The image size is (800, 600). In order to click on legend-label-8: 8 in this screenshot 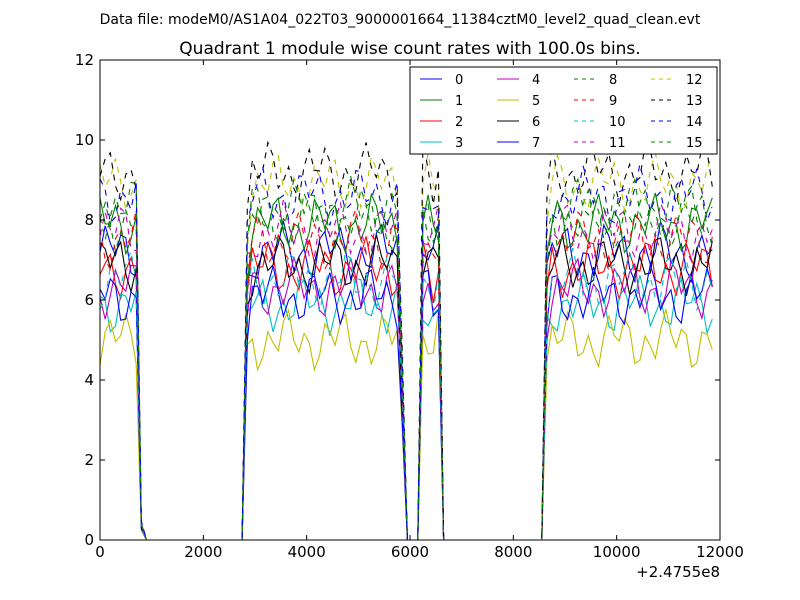, I will do `click(613, 80)`.